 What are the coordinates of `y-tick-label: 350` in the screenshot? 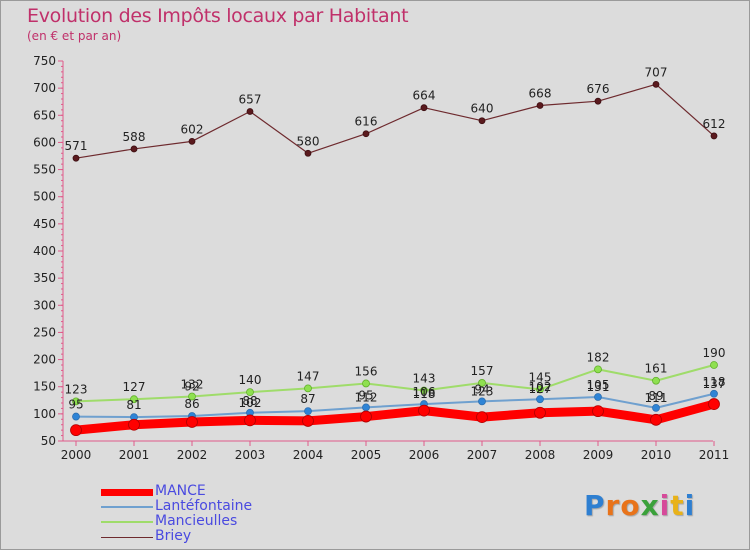 It's located at (44, 278).